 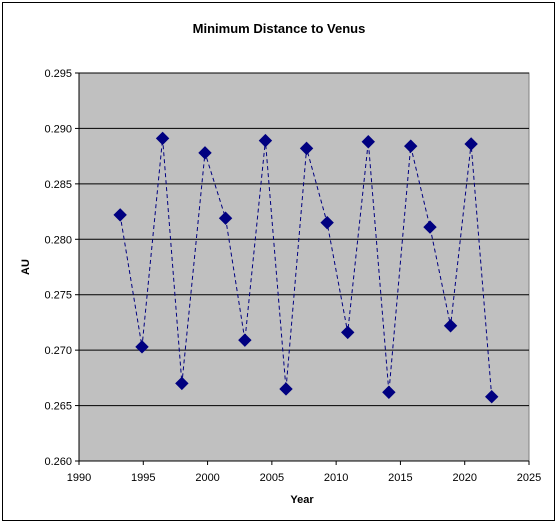 I want to click on y-tick-labels: 0.260 0.265 0.270 0.275 0.280 0.285 0.290 0.295, so click(x=58, y=268).